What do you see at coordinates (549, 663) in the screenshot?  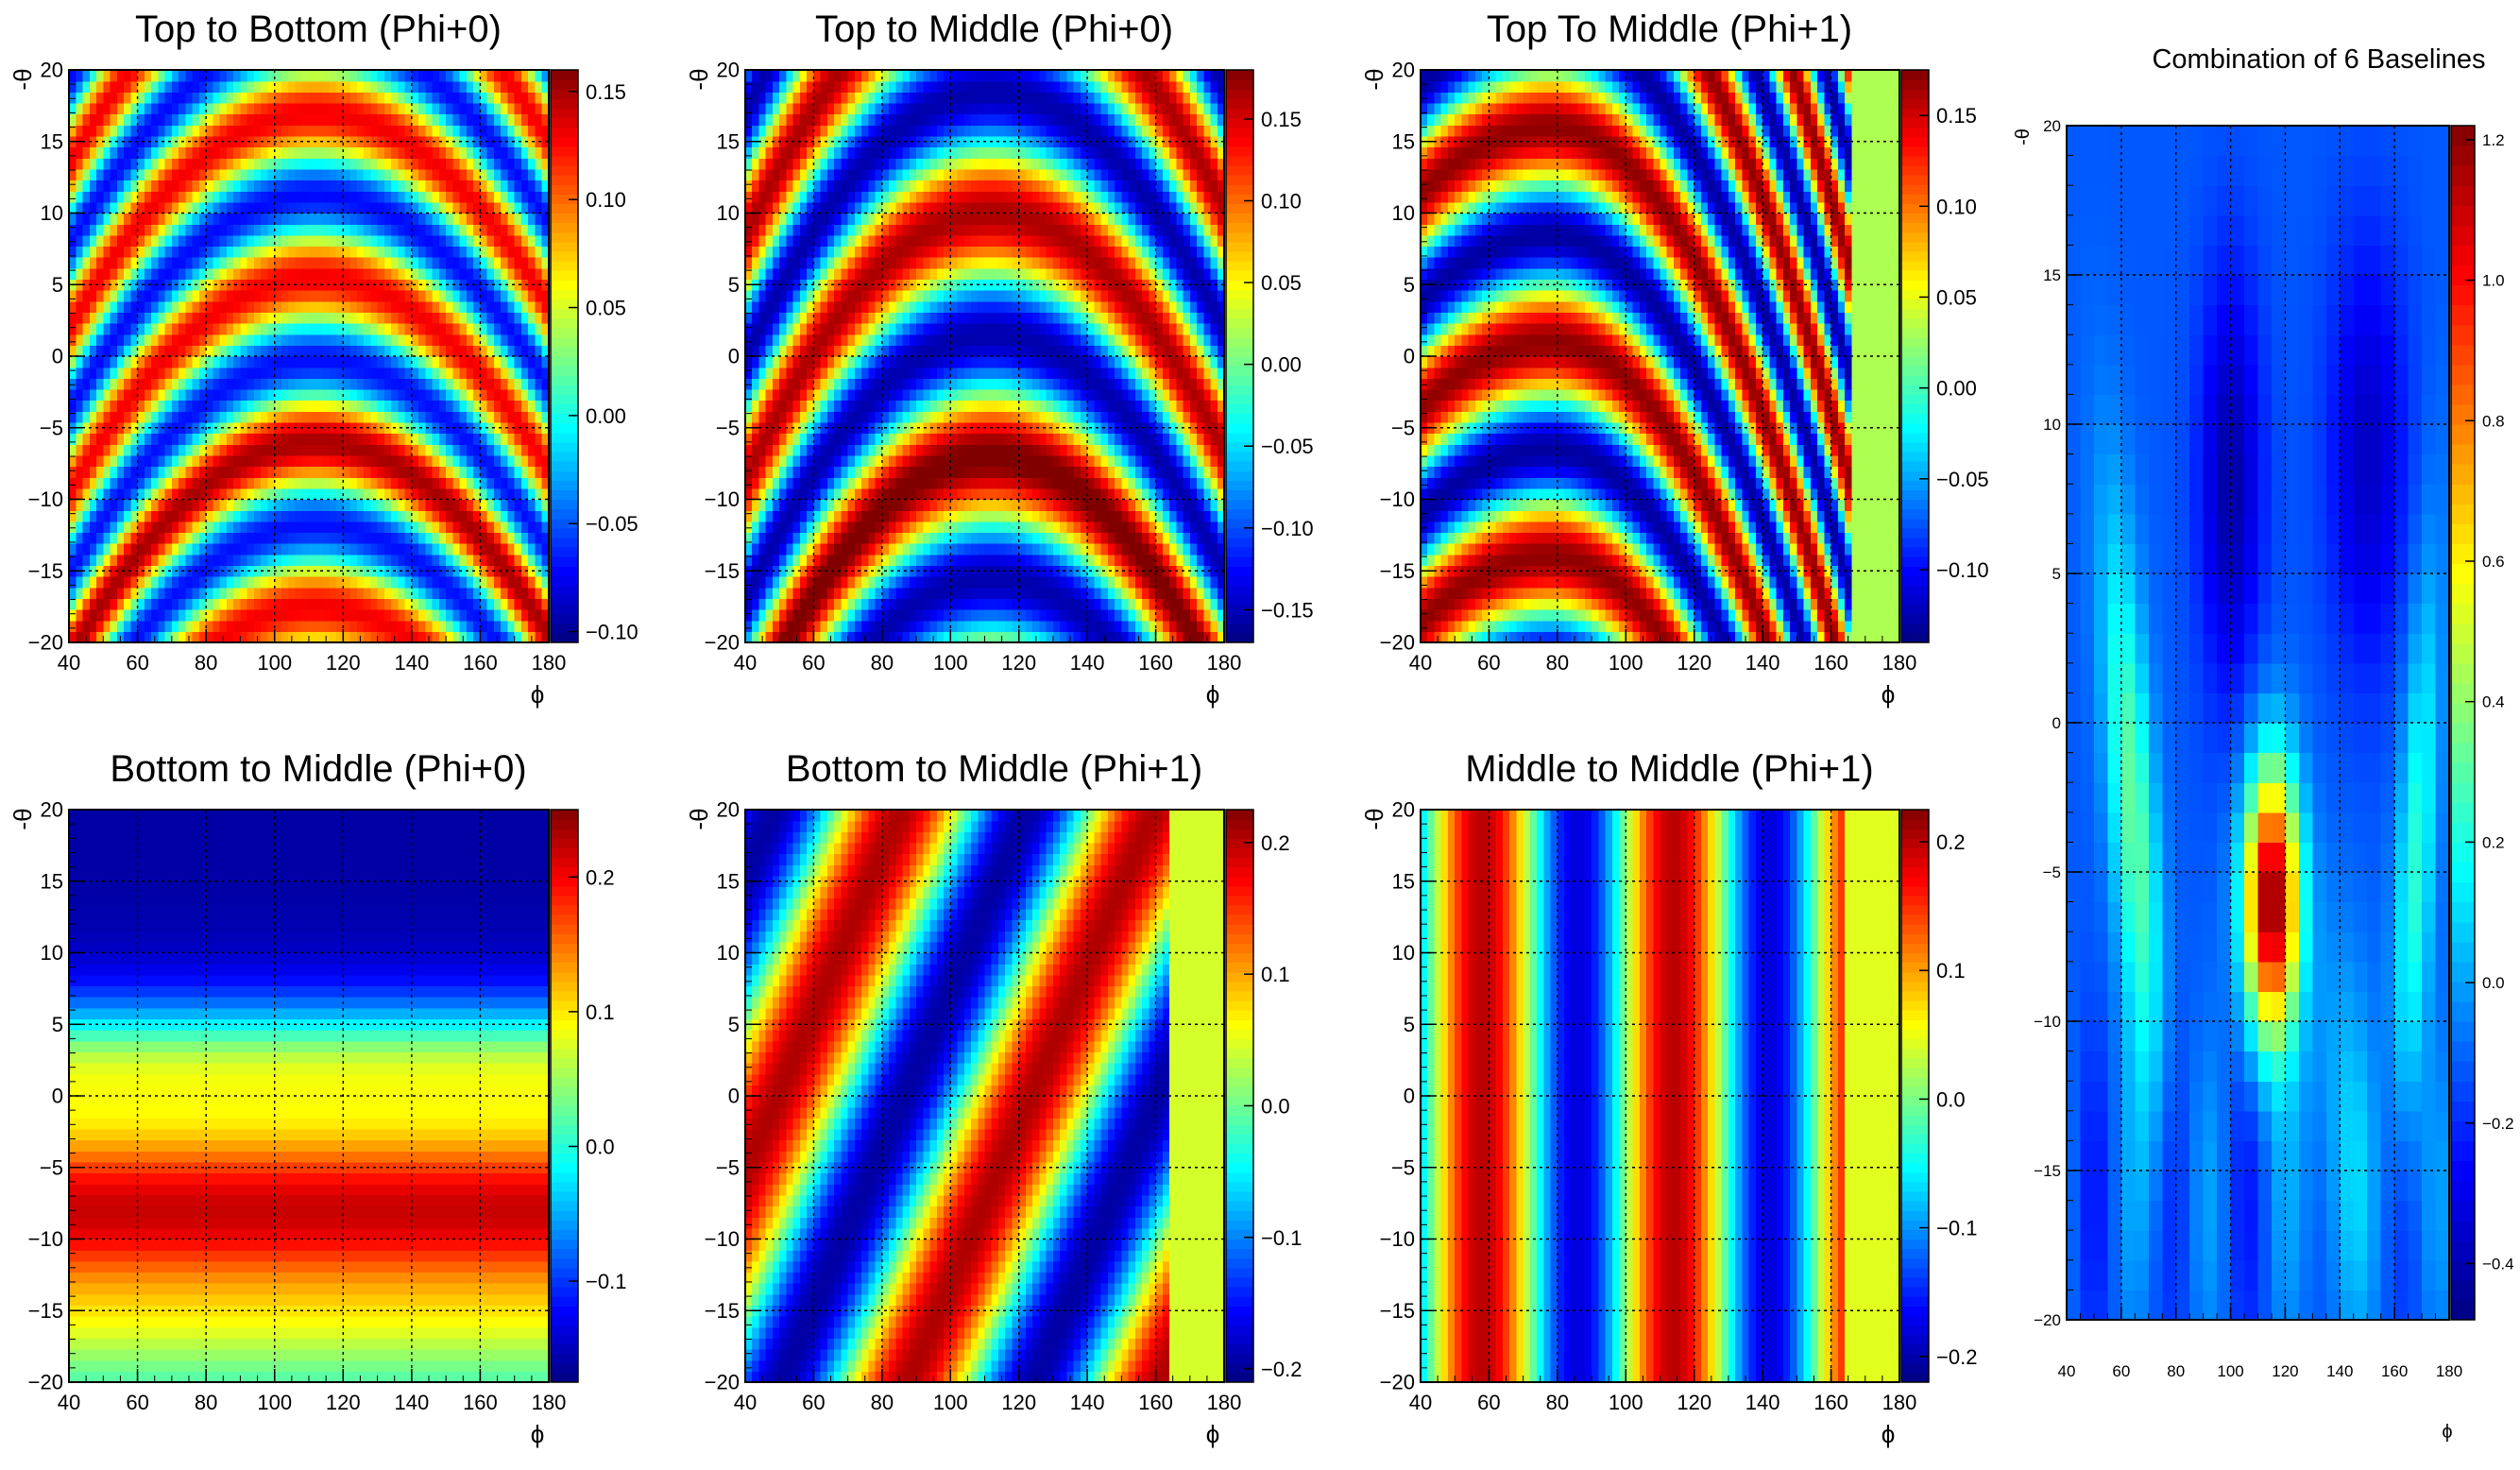 I see `x-tick-label: 180` at bounding box center [549, 663].